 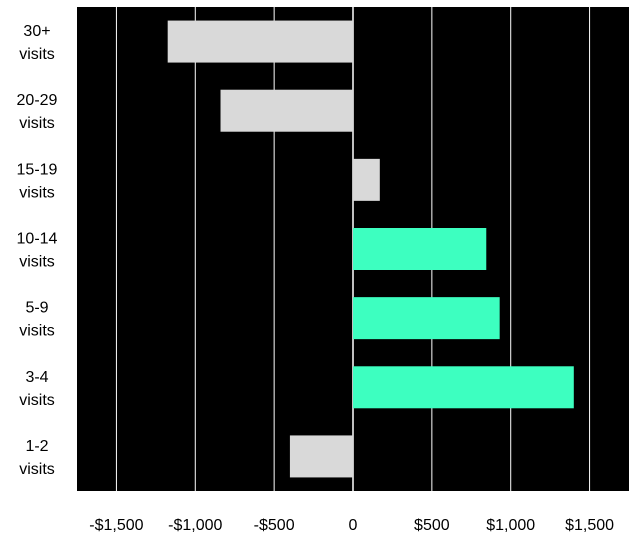 I want to click on category-label-6-line-0: 1-2, so click(x=36, y=446).